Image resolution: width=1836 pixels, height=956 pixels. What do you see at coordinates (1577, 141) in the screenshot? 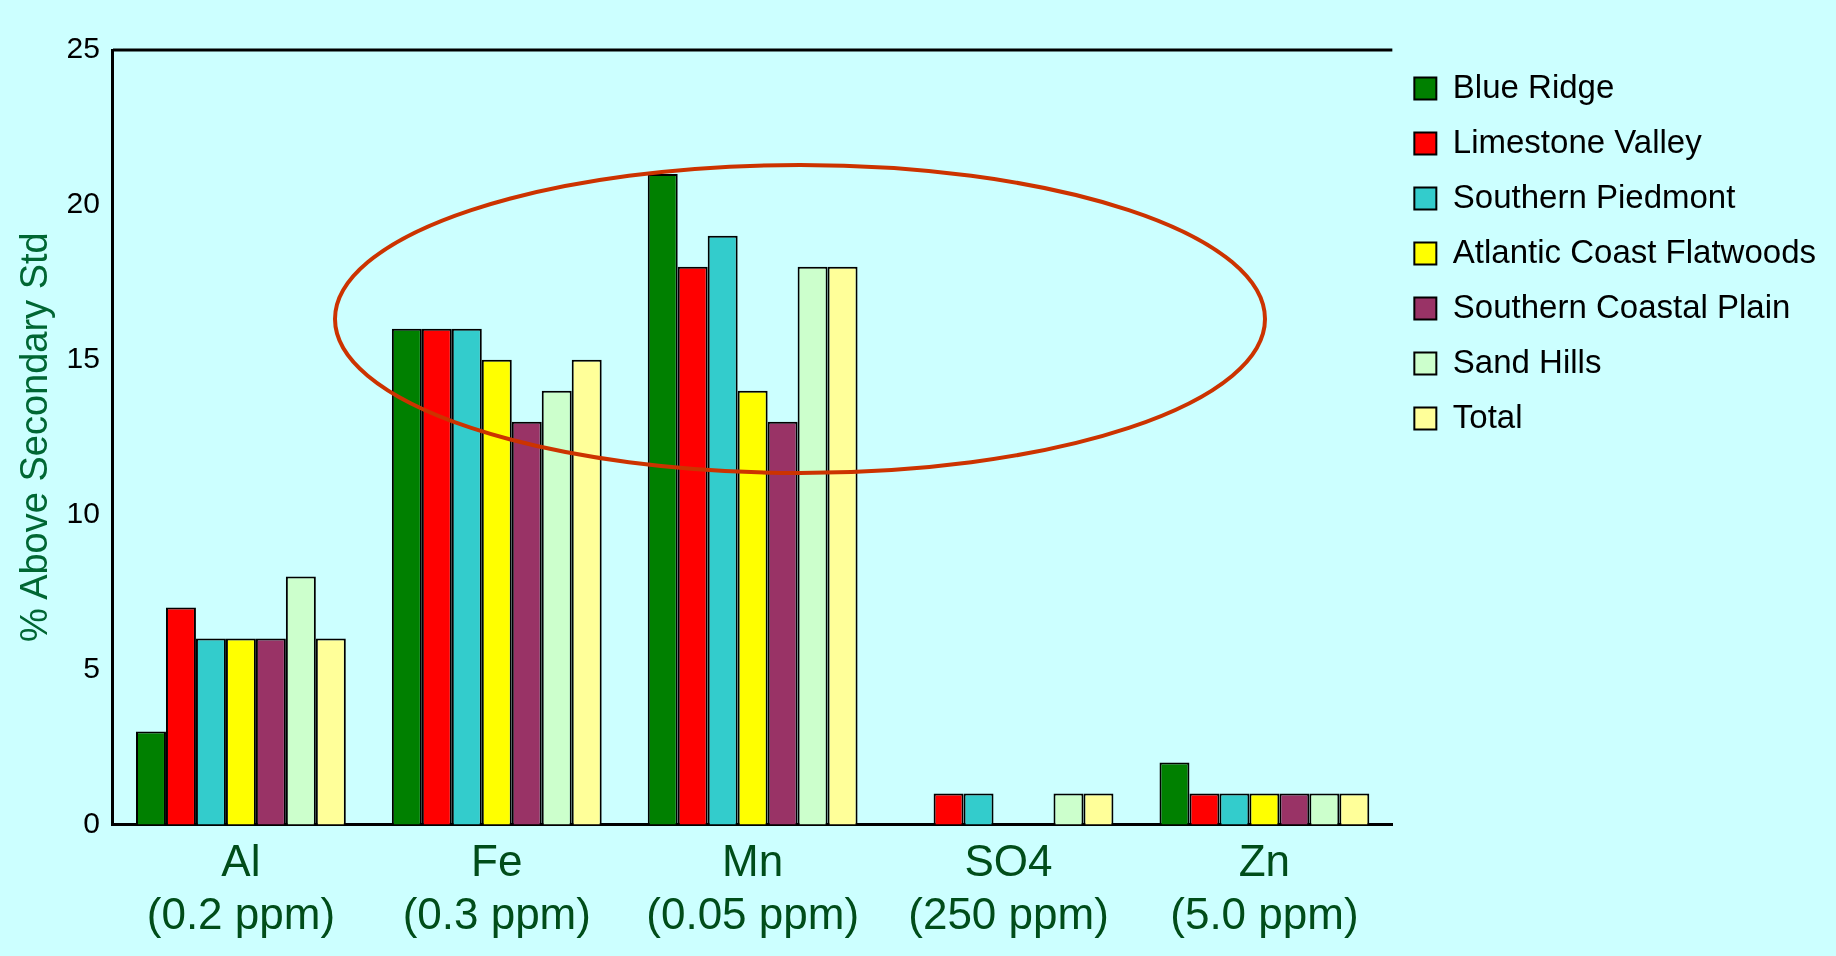
I see `legend-label: Limestone Valley` at bounding box center [1577, 141].